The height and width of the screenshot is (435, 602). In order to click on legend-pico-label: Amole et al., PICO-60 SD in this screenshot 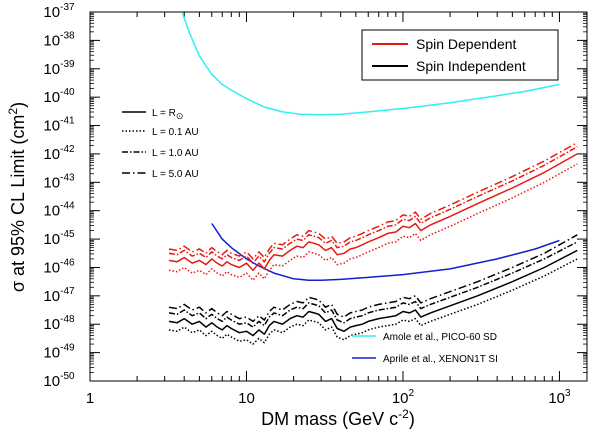, I will do `click(440, 337)`.